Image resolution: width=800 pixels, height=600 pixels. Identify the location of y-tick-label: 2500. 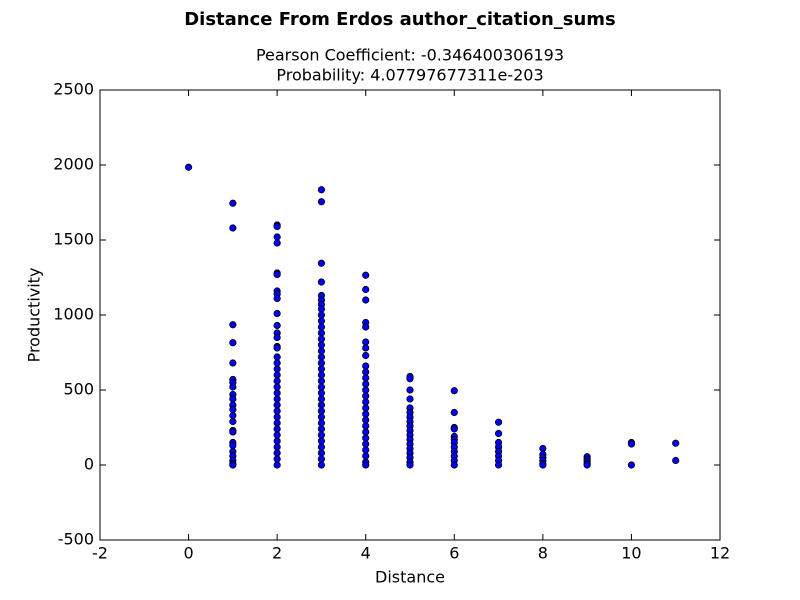
(73, 89).